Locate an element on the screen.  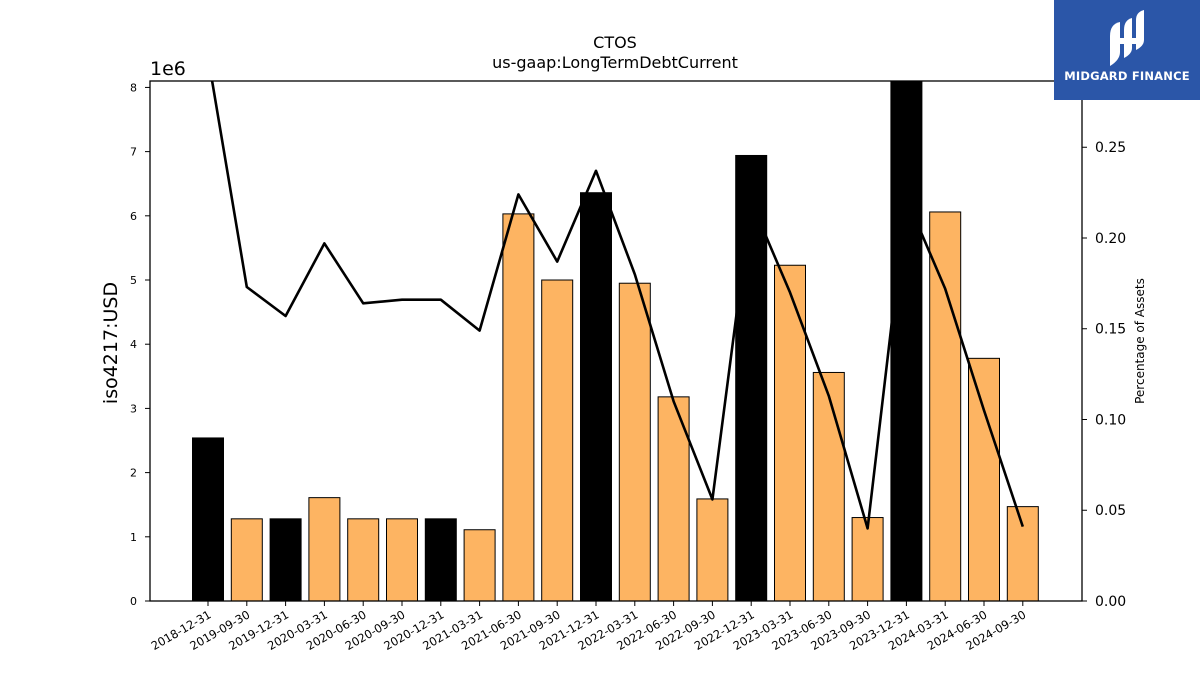
y-tick-label: 3 is located at coordinates (133, 408).